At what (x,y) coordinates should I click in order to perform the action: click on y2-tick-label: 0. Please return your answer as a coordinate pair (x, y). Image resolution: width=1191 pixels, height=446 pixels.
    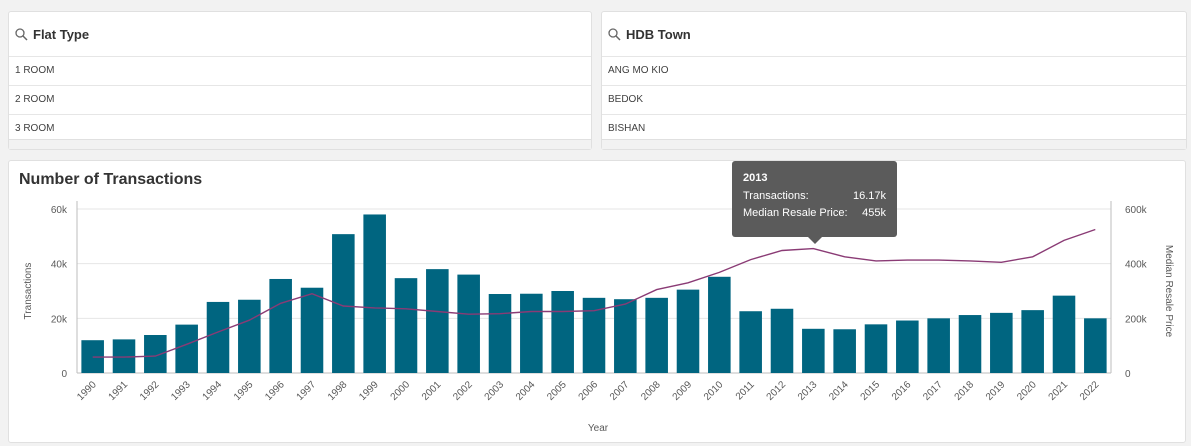
    Looking at the image, I should click on (1128, 374).